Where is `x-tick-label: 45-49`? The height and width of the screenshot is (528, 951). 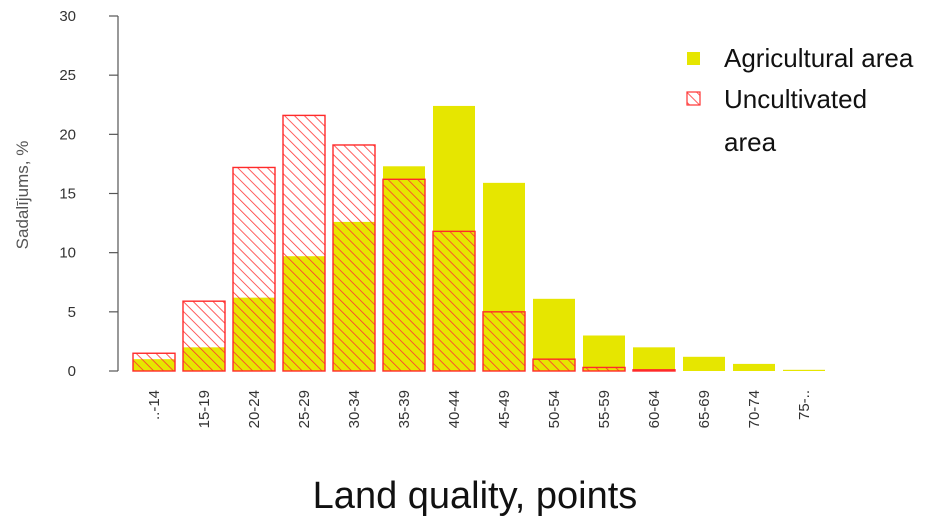
x-tick-label: 45-49 is located at coordinates (504, 409).